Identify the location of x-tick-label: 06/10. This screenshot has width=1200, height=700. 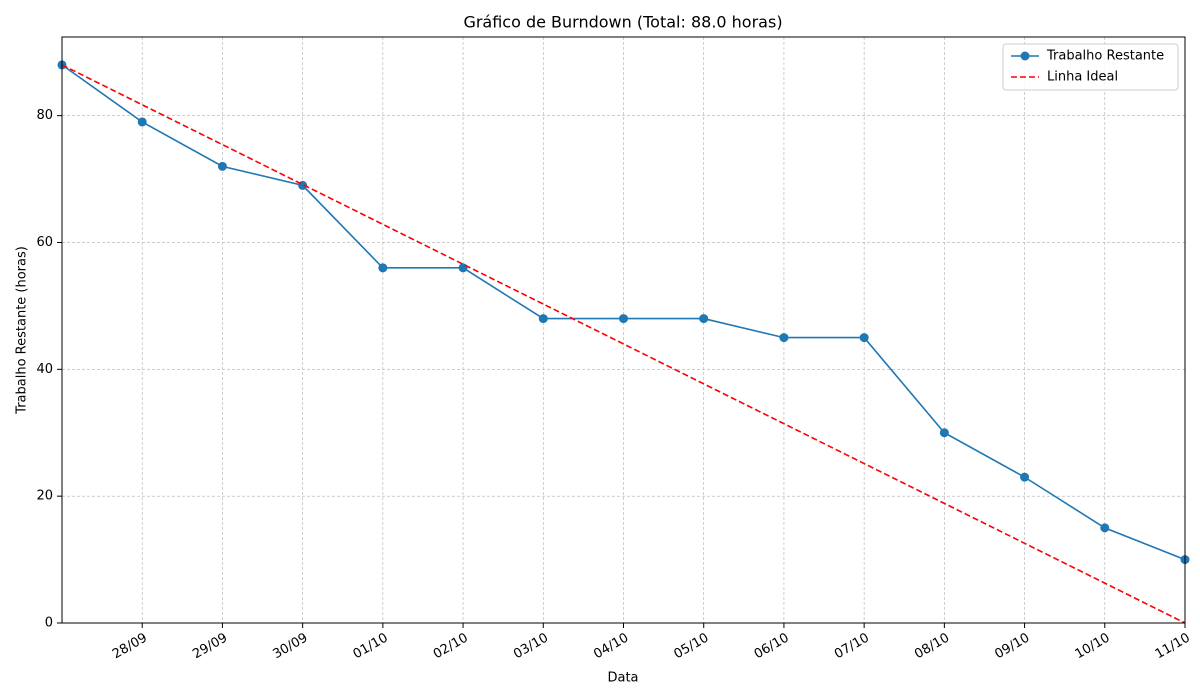
(772, 647).